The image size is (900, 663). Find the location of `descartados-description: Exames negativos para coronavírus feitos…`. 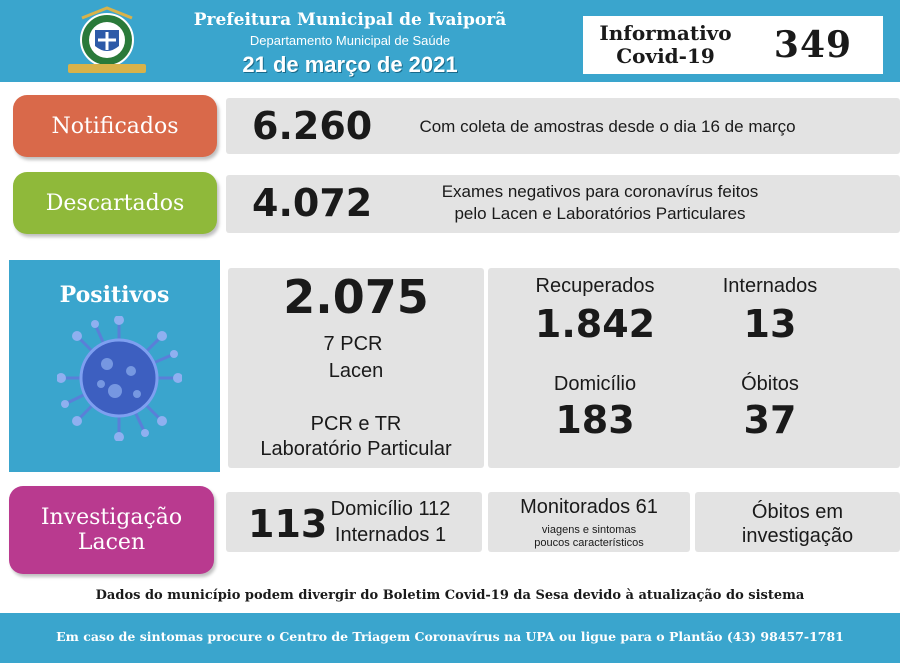

descartados-description: Exames negativos para coronavírus feitos… is located at coordinates (600, 202).